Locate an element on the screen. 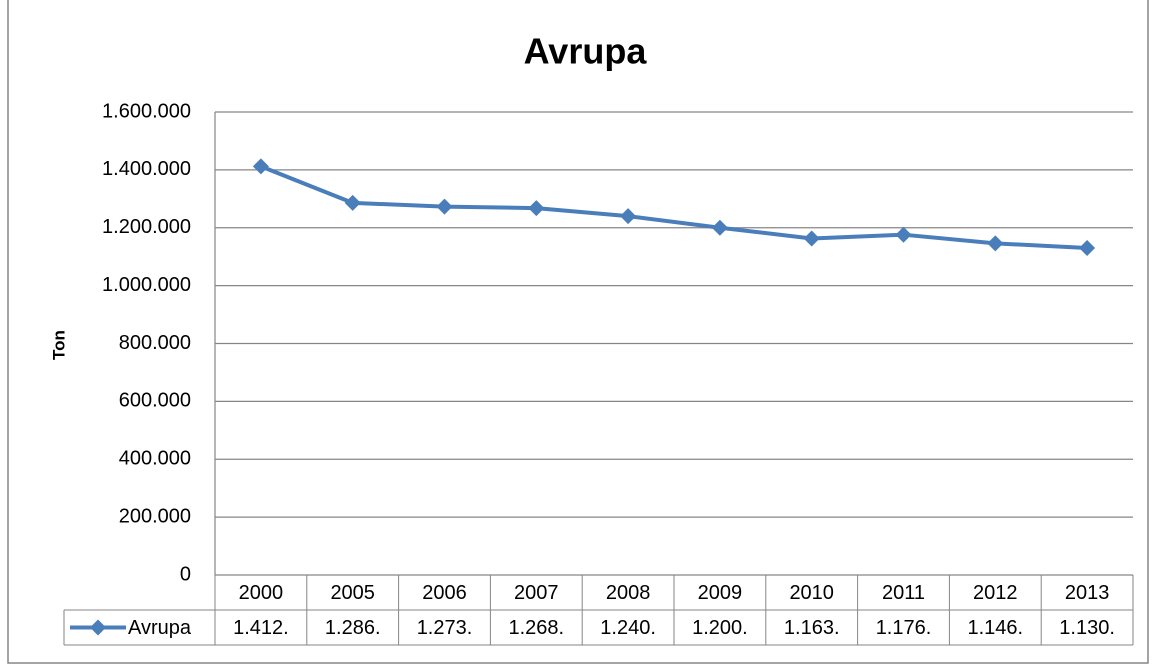 Image resolution: width=1156 pixels, height=671 pixels. table-value: 1.146. is located at coordinates (995, 628).